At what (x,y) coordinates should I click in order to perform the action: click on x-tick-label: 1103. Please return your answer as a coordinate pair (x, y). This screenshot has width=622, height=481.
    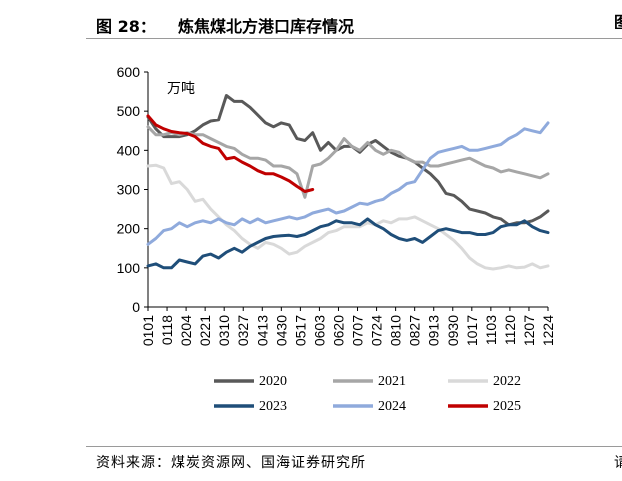
    Looking at the image, I should click on (491, 330).